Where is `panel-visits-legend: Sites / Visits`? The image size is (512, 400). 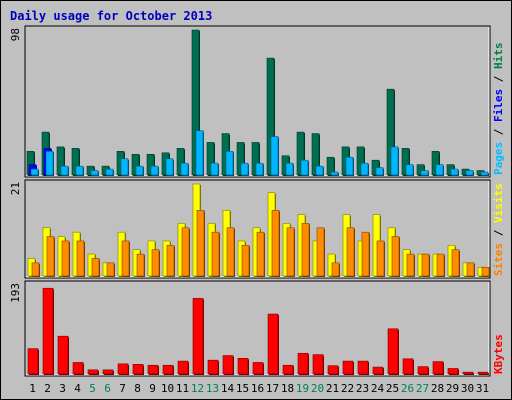
panel-visits-legend: Sites / Visits is located at coordinates (498, 229).